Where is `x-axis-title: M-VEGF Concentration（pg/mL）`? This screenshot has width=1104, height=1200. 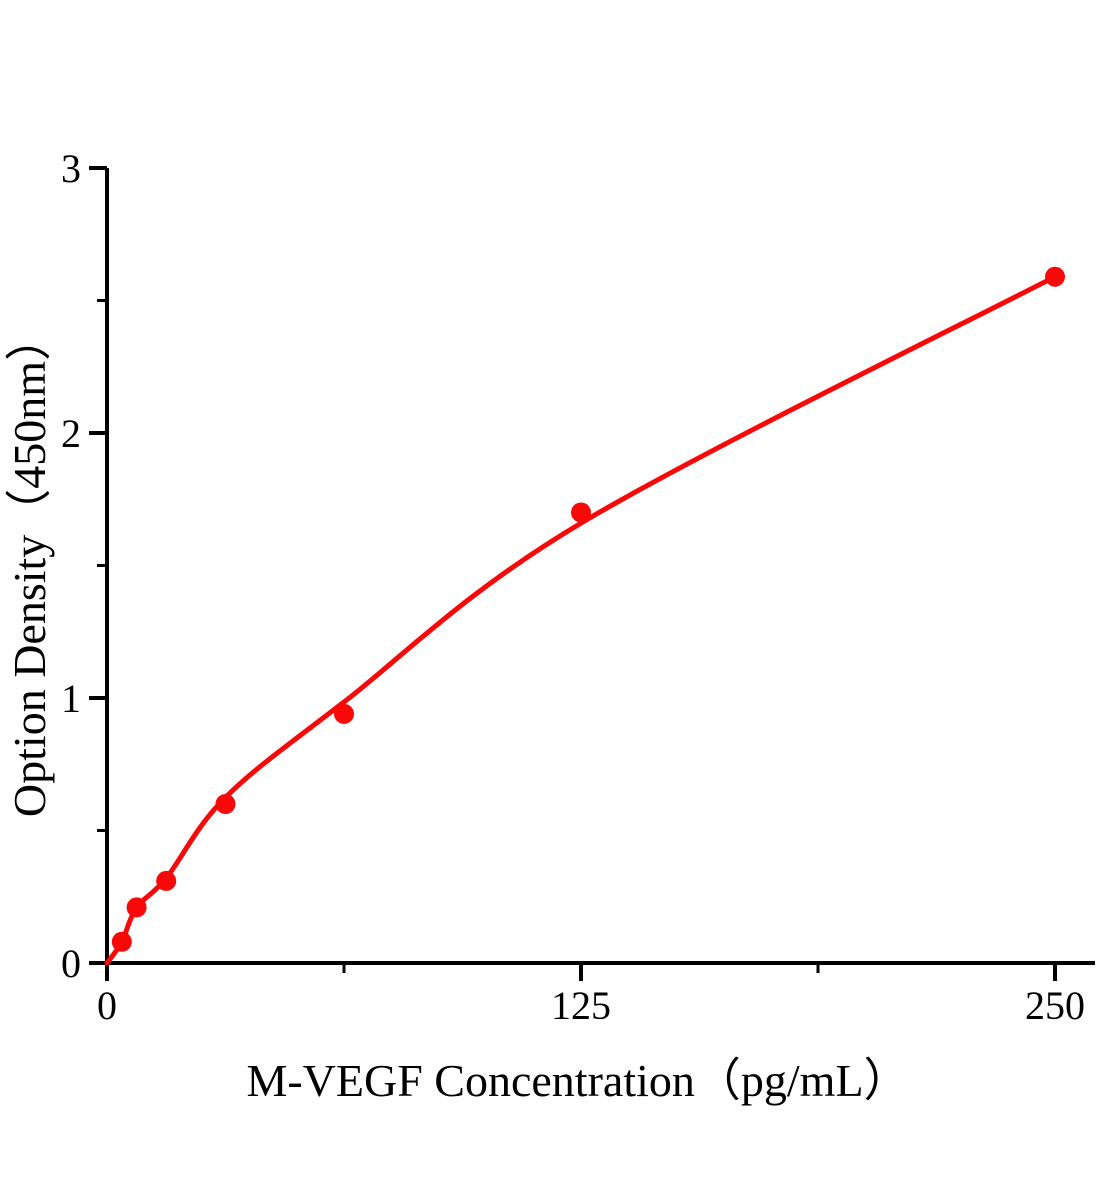 x-axis-title: M-VEGF Concentration（pg/mL） is located at coordinates (577, 1080).